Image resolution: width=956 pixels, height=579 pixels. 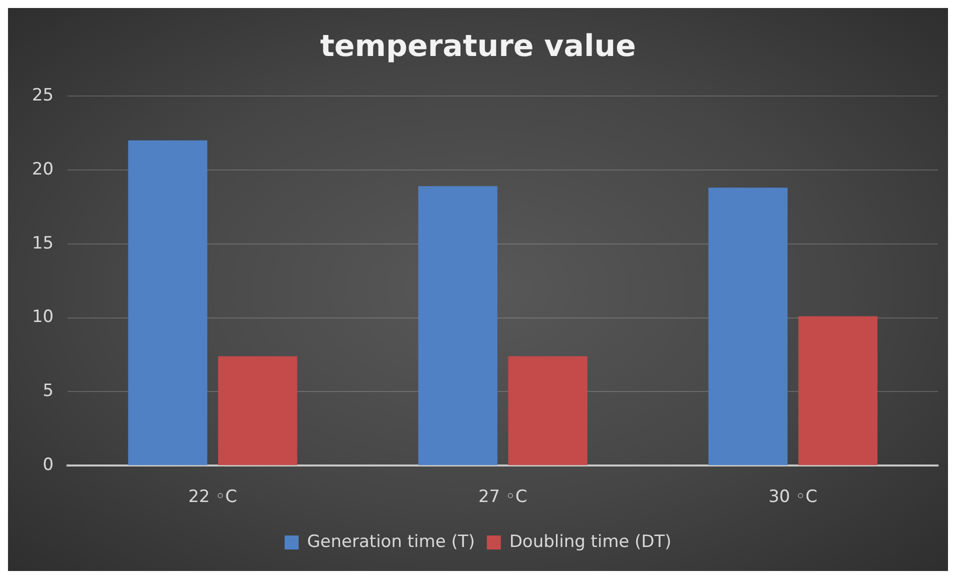 I want to click on legend-label: Doubling time (DT), so click(x=590, y=542).